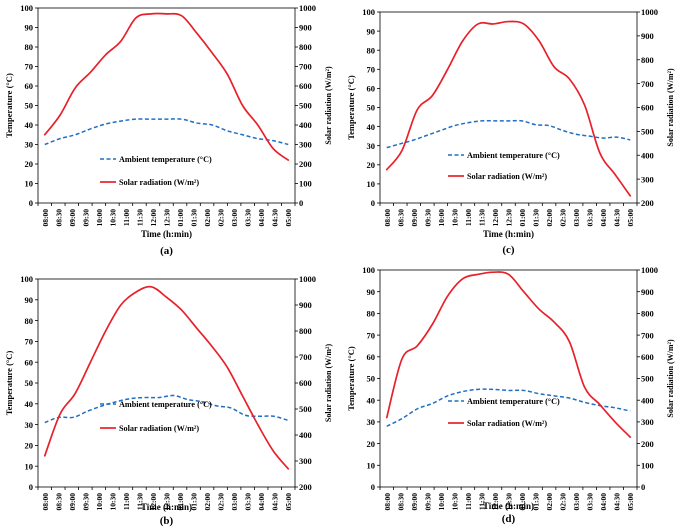 The width and height of the screenshot is (685, 528). I want to click on left-axis-tick-label: 50, so click(371, 108).